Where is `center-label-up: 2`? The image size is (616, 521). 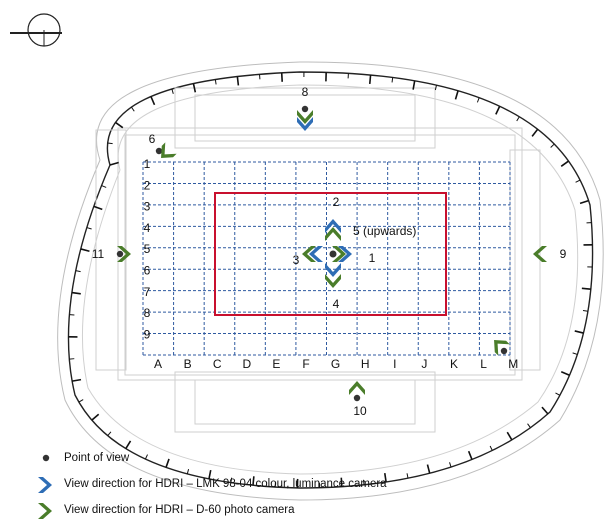 center-label-up: 2 is located at coordinates (336, 202).